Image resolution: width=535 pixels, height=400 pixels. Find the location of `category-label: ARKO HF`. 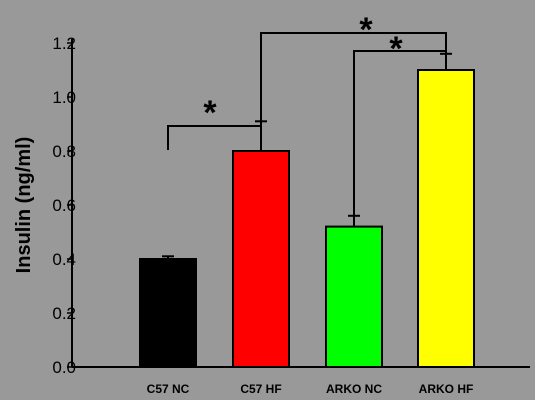

category-label: ARKO HF is located at coordinates (446, 389).